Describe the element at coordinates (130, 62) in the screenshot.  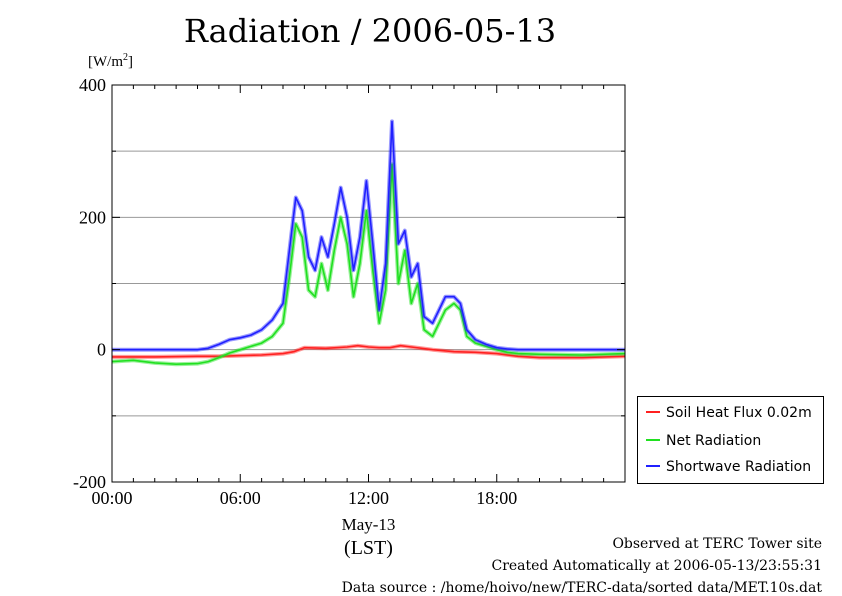
I see `unit-end: ]` at that location.